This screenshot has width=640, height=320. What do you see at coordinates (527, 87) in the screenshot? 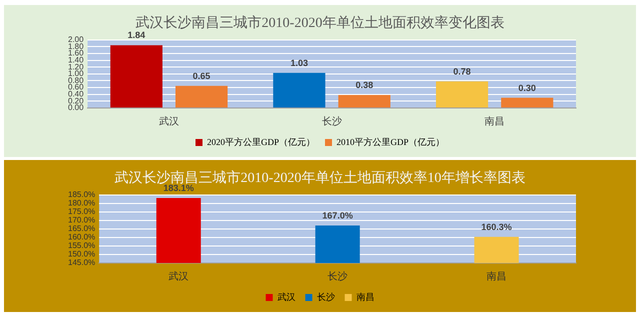
I see `data-label: 0.30` at bounding box center [527, 87].